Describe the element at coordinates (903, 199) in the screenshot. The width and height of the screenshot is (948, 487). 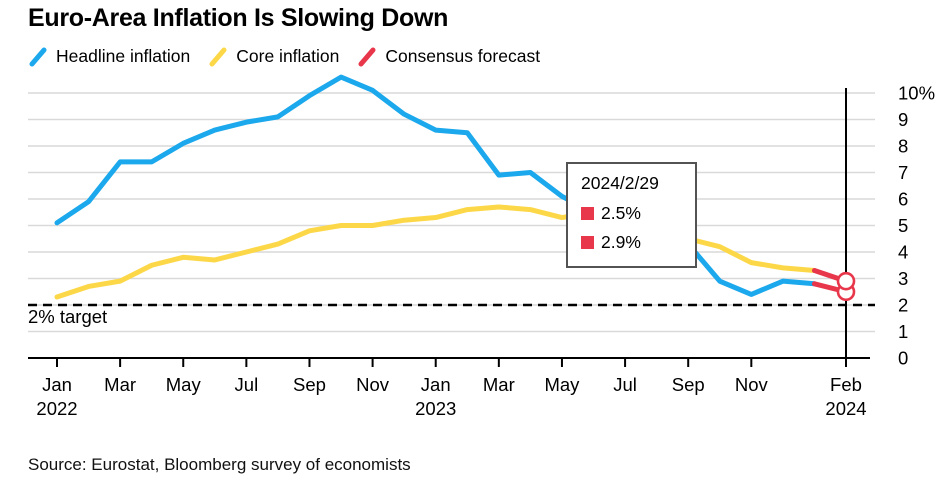
I see `y-tick-label: 6` at that location.